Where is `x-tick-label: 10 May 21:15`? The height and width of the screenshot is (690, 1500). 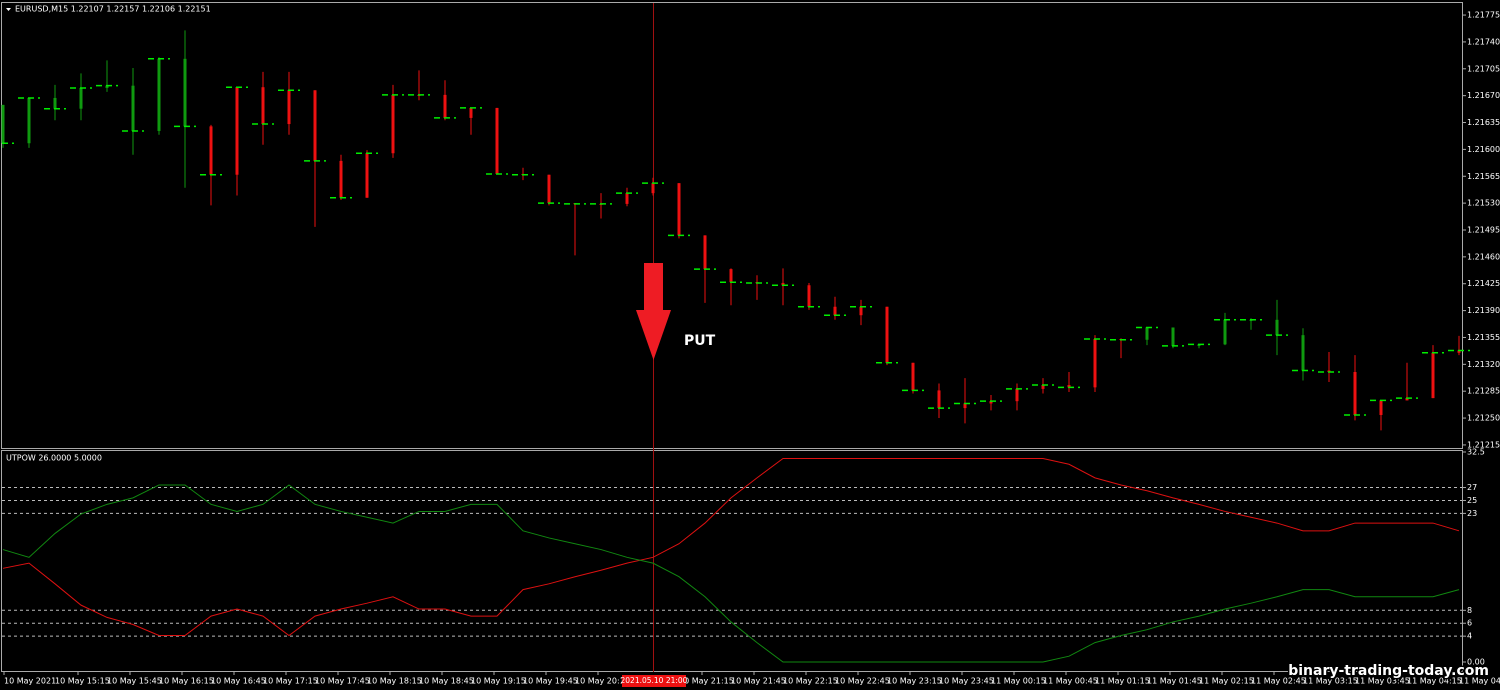
x-tick-label: 10 May 21:15 is located at coordinates (706, 681).